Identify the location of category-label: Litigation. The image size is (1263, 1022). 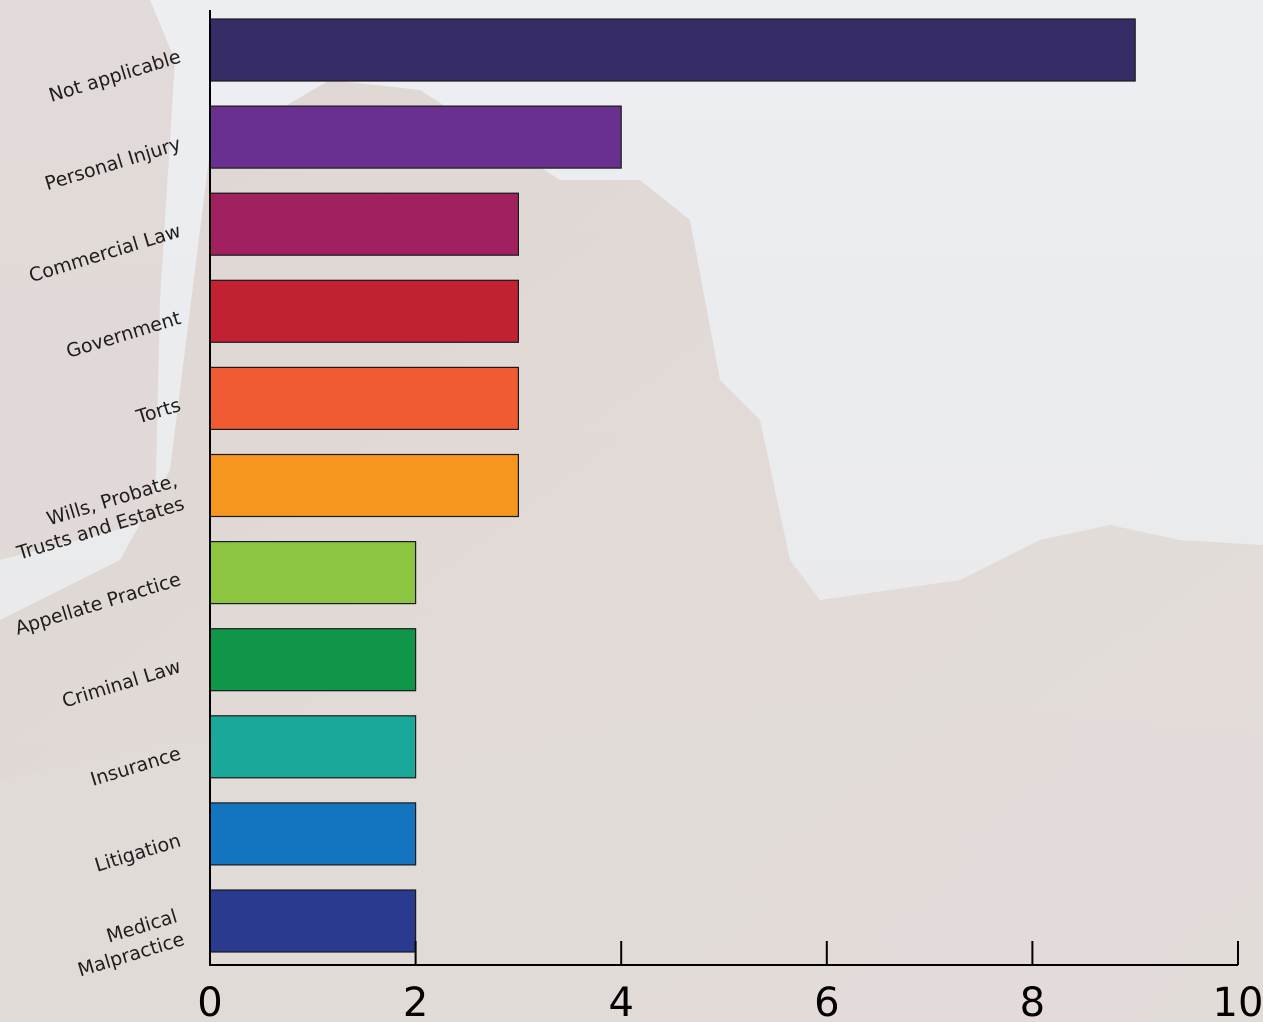
(137, 853).